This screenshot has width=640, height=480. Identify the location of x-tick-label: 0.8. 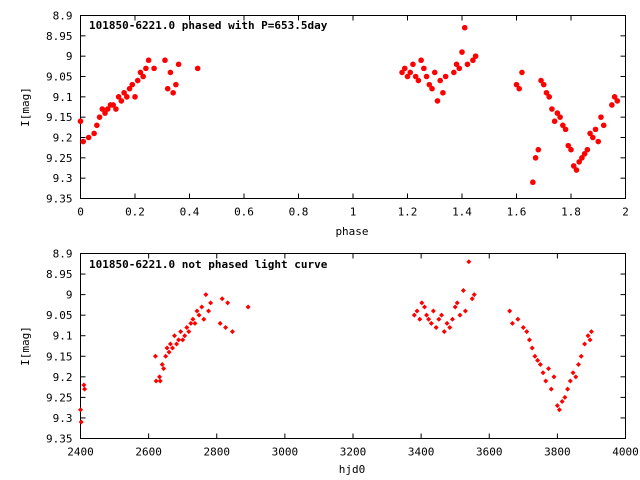
(299, 212).